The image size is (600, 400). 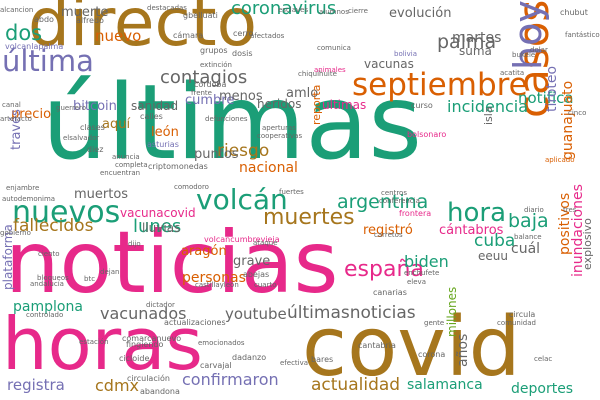 What do you see at coordinates (488, 115) in the screenshot?
I see `word-isla: isla` at bounding box center [488, 115].